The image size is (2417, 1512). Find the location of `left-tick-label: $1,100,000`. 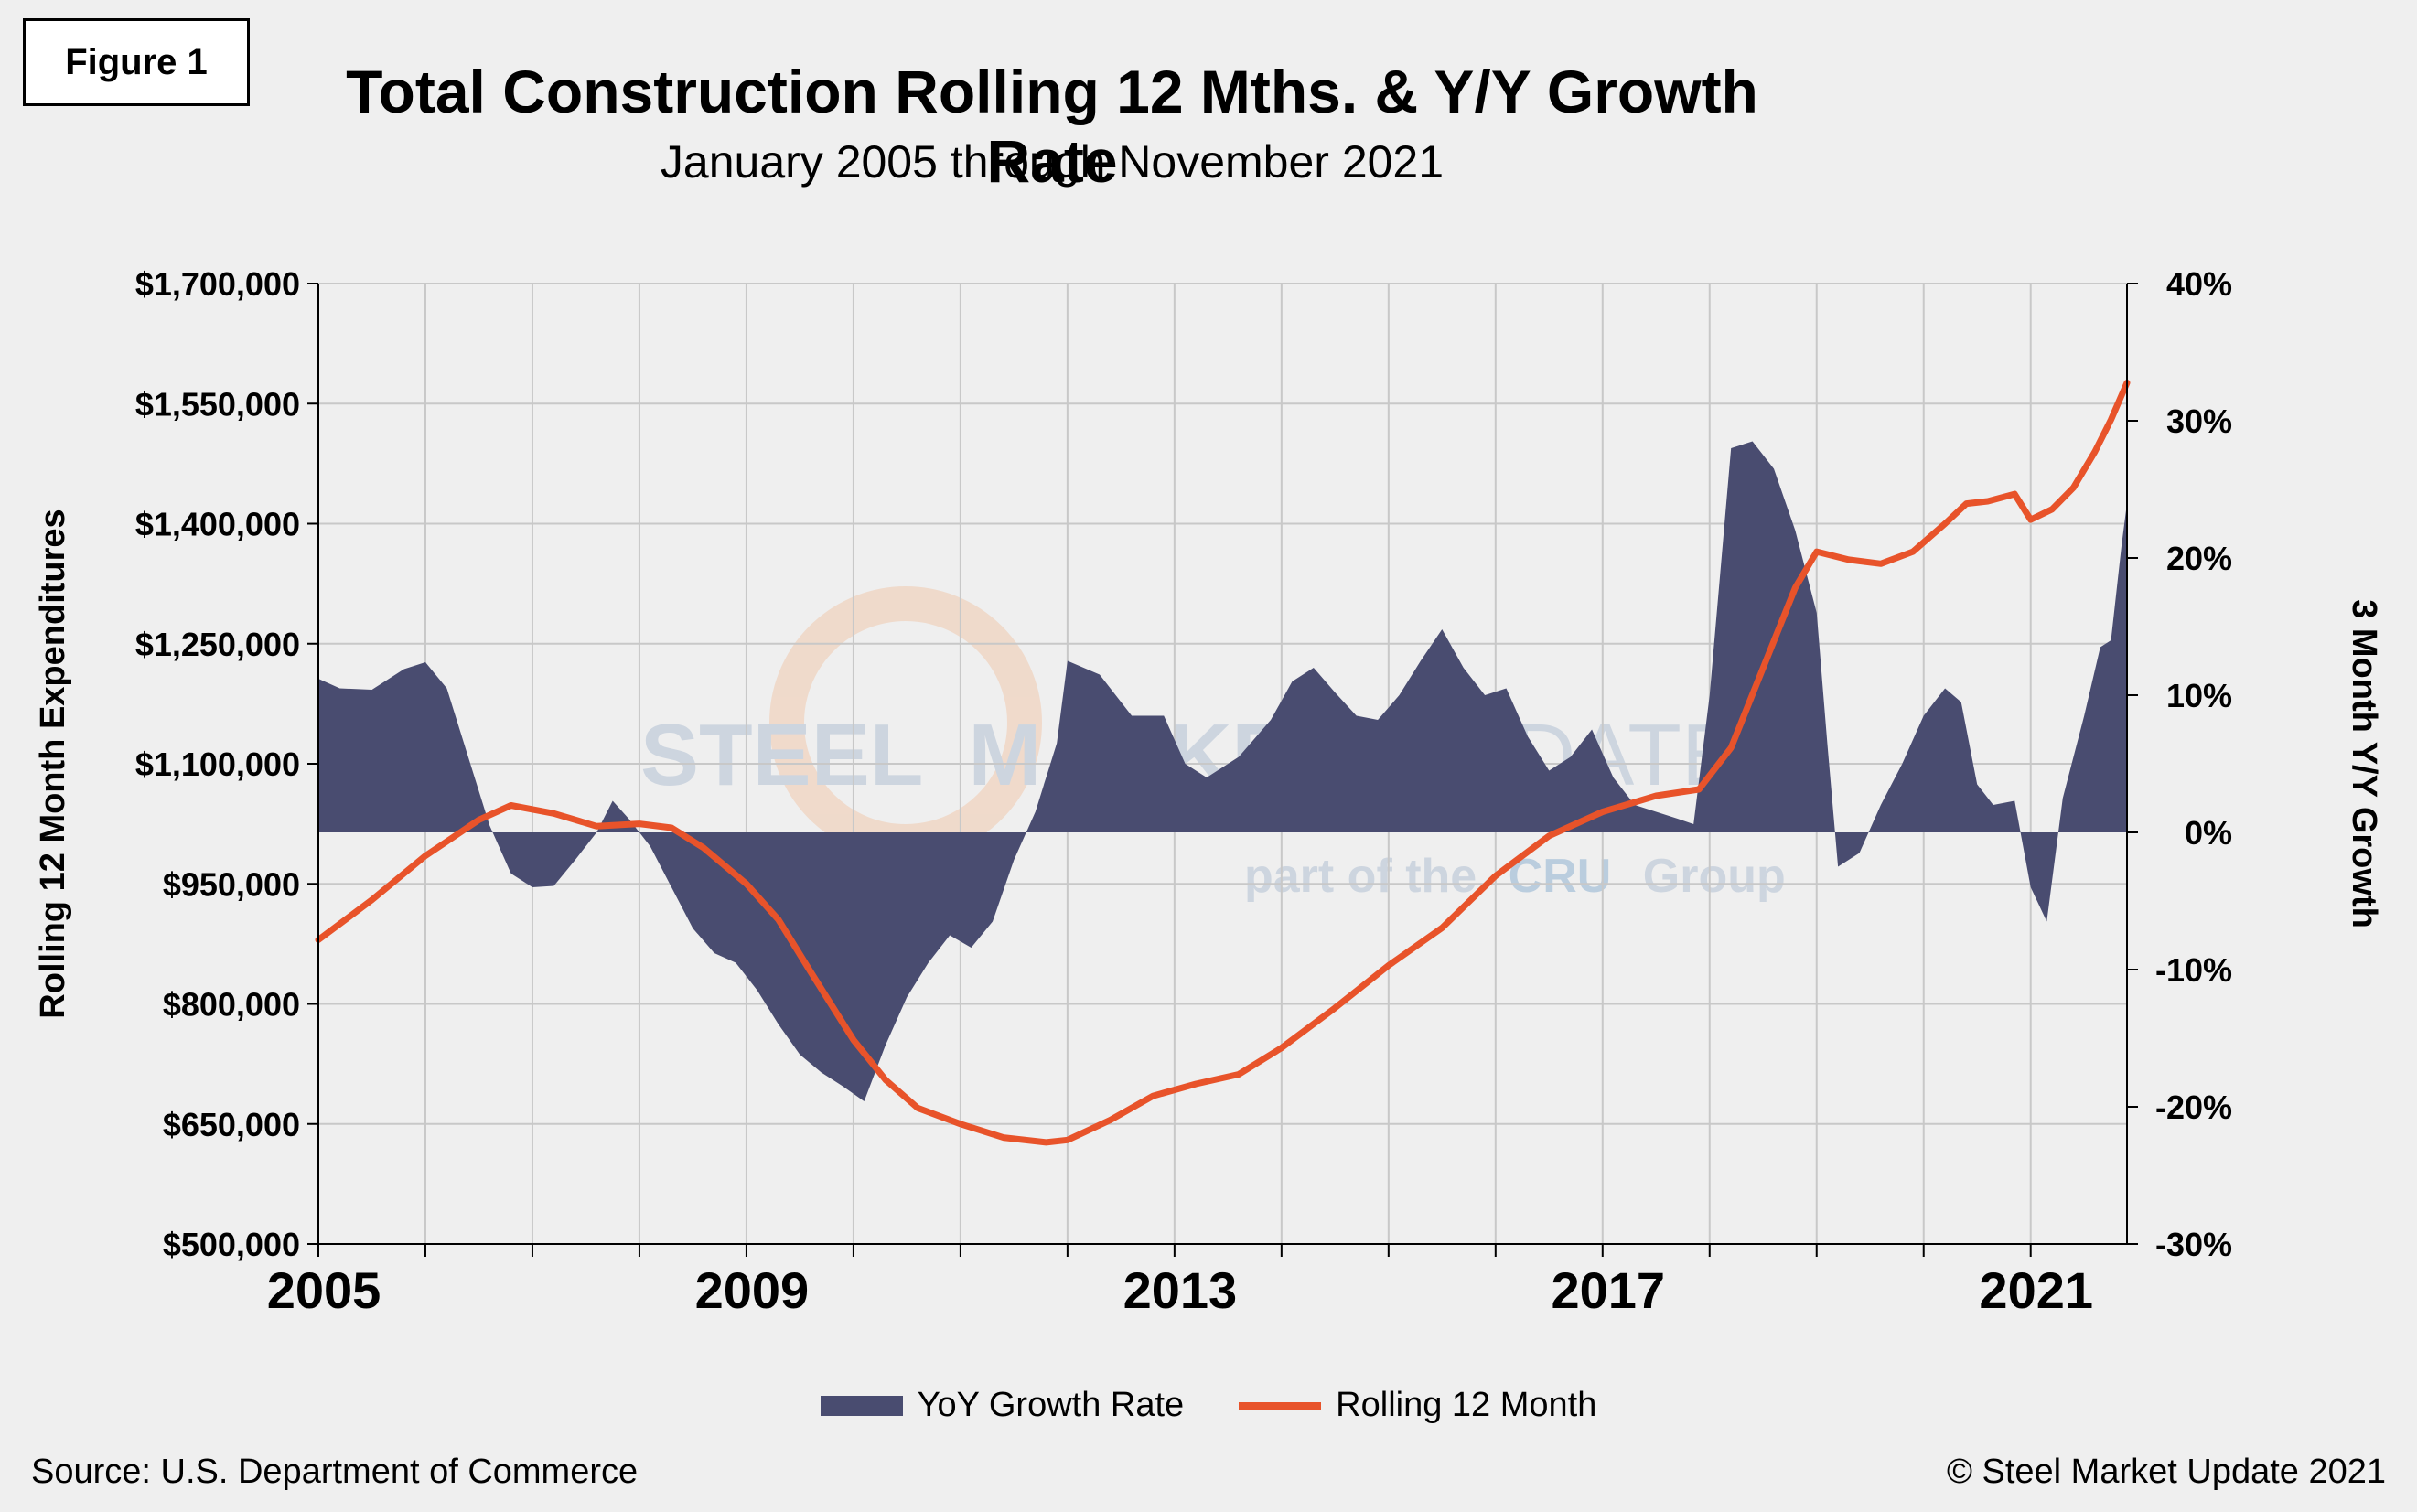

left-tick-label: $1,100,000 is located at coordinates (217, 764).